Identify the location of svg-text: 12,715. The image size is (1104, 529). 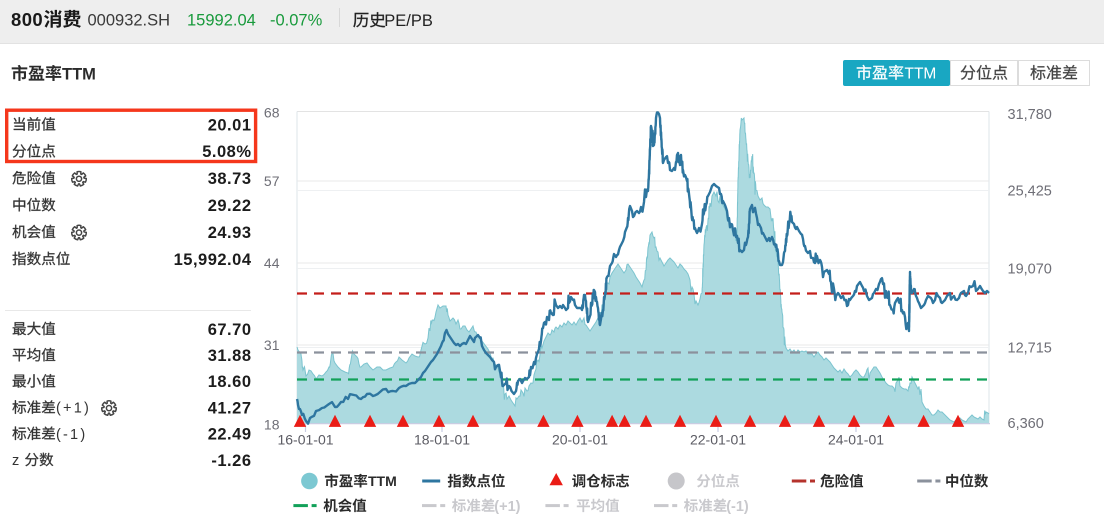
(1030, 348).